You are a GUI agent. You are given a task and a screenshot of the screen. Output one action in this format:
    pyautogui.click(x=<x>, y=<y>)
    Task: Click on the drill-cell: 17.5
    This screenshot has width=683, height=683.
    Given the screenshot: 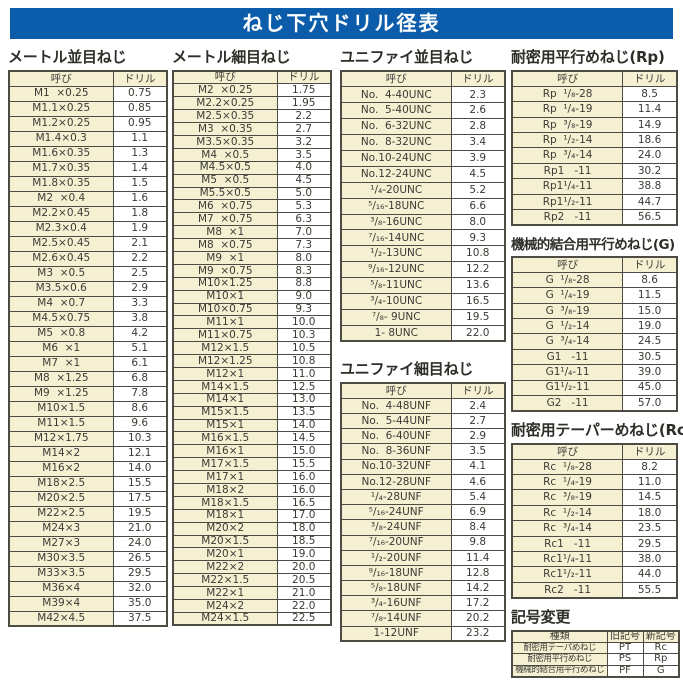 What is the action you would take?
    pyautogui.click(x=140, y=498)
    